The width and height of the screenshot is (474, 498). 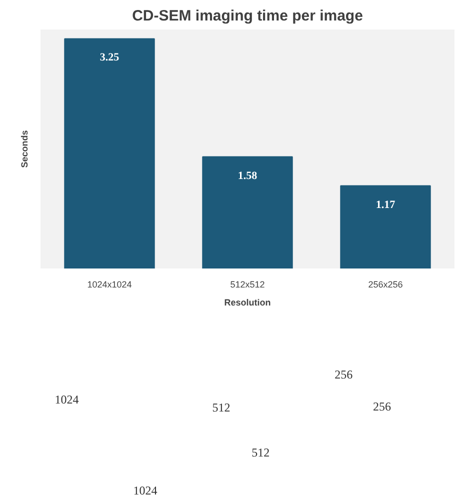 I want to click on chart-title: CD-SEM imaging time per image, so click(x=247, y=16).